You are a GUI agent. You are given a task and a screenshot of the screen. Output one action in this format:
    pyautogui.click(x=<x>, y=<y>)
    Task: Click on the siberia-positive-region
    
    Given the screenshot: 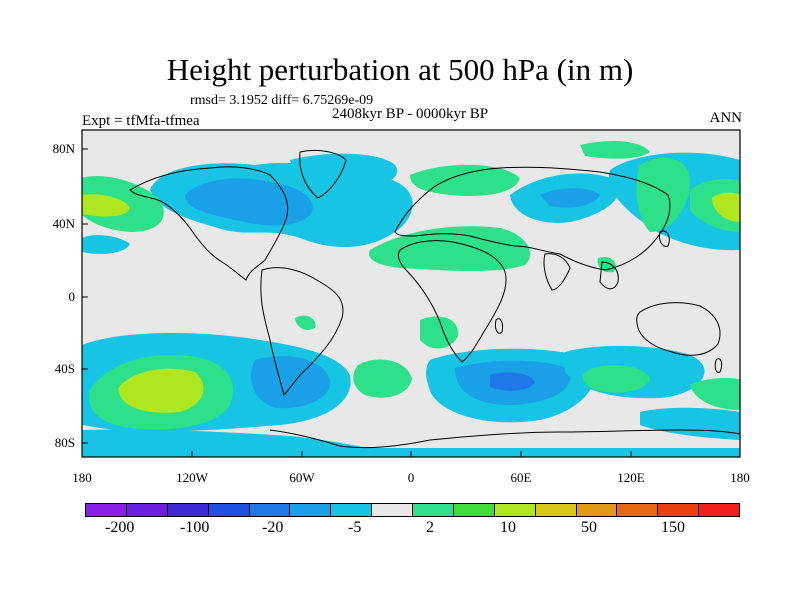 What is the action you would take?
    pyautogui.click(x=663, y=194)
    